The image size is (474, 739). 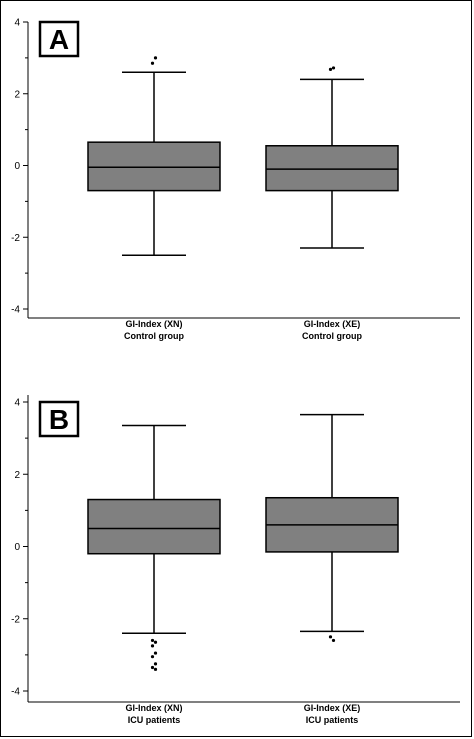 I want to click on box-series-1: GI-Index (XN) Control group, so click(x=154, y=198).